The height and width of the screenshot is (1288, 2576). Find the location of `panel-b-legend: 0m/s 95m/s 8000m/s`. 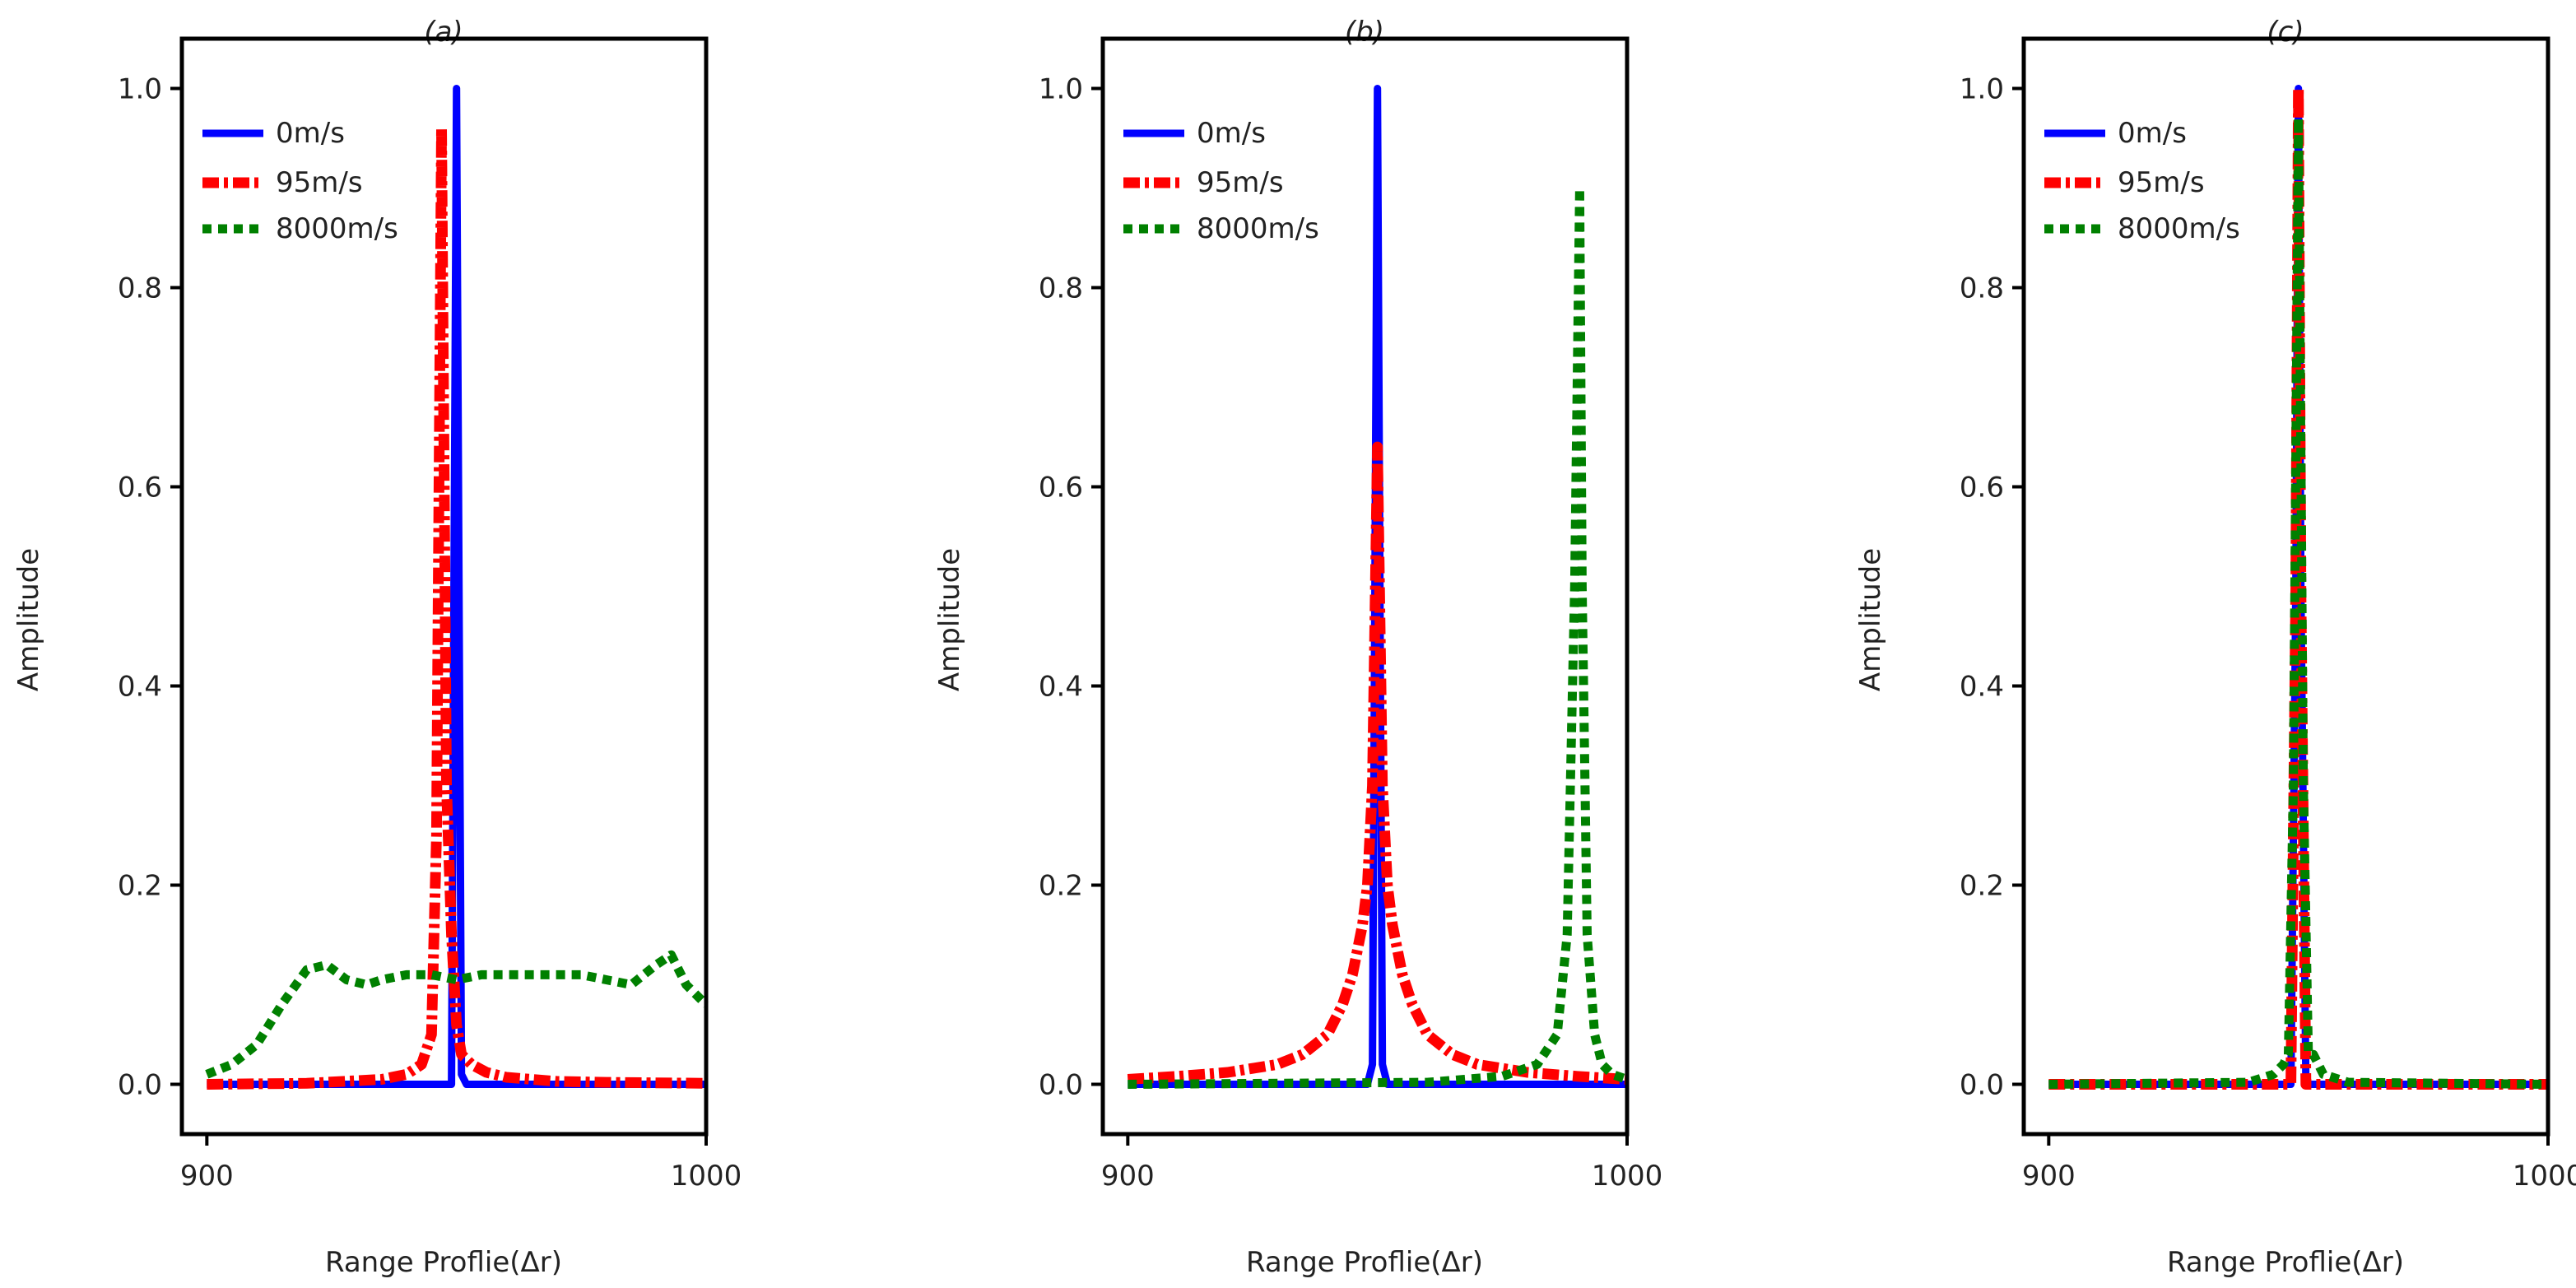

panel-b-legend: 0m/s 95m/s 8000m/s is located at coordinates (1221, 181).